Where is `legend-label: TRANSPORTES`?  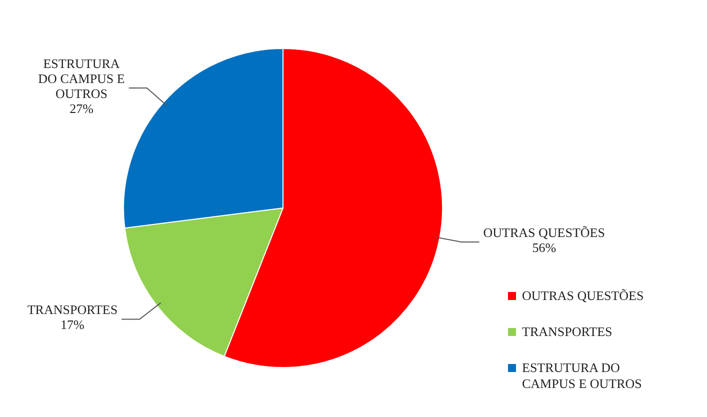
legend-label: TRANSPORTES is located at coordinates (568, 332).